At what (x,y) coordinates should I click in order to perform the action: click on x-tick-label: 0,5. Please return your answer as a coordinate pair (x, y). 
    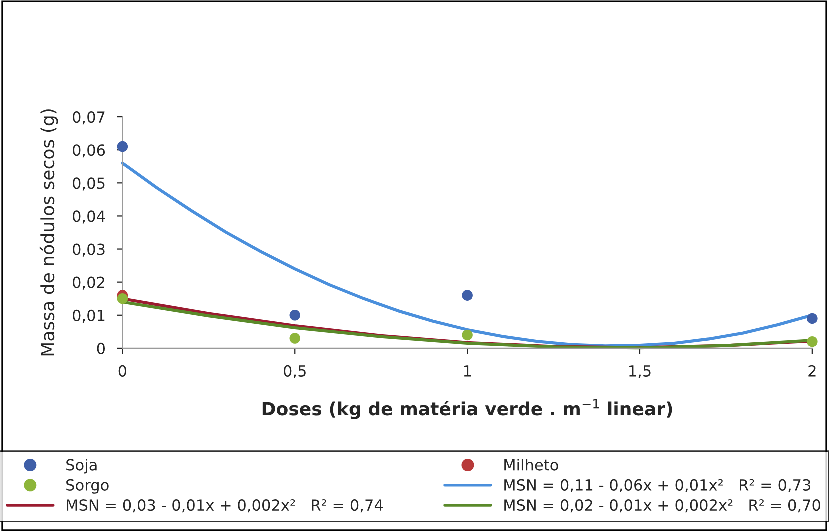
    Looking at the image, I should click on (295, 372).